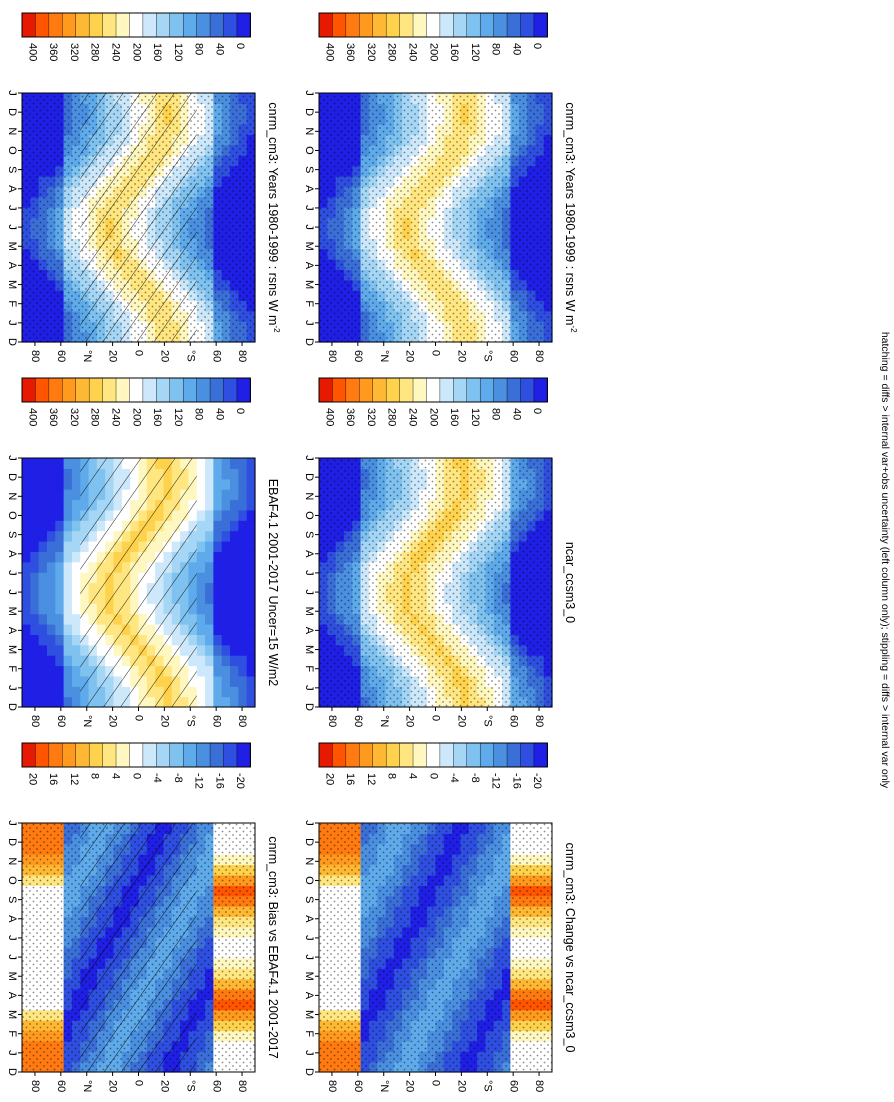 The height and width of the screenshot is (1102, 894). Describe the element at coordinates (496, 49) in the screenshot. I see `colorbar-label: 80` at that location.